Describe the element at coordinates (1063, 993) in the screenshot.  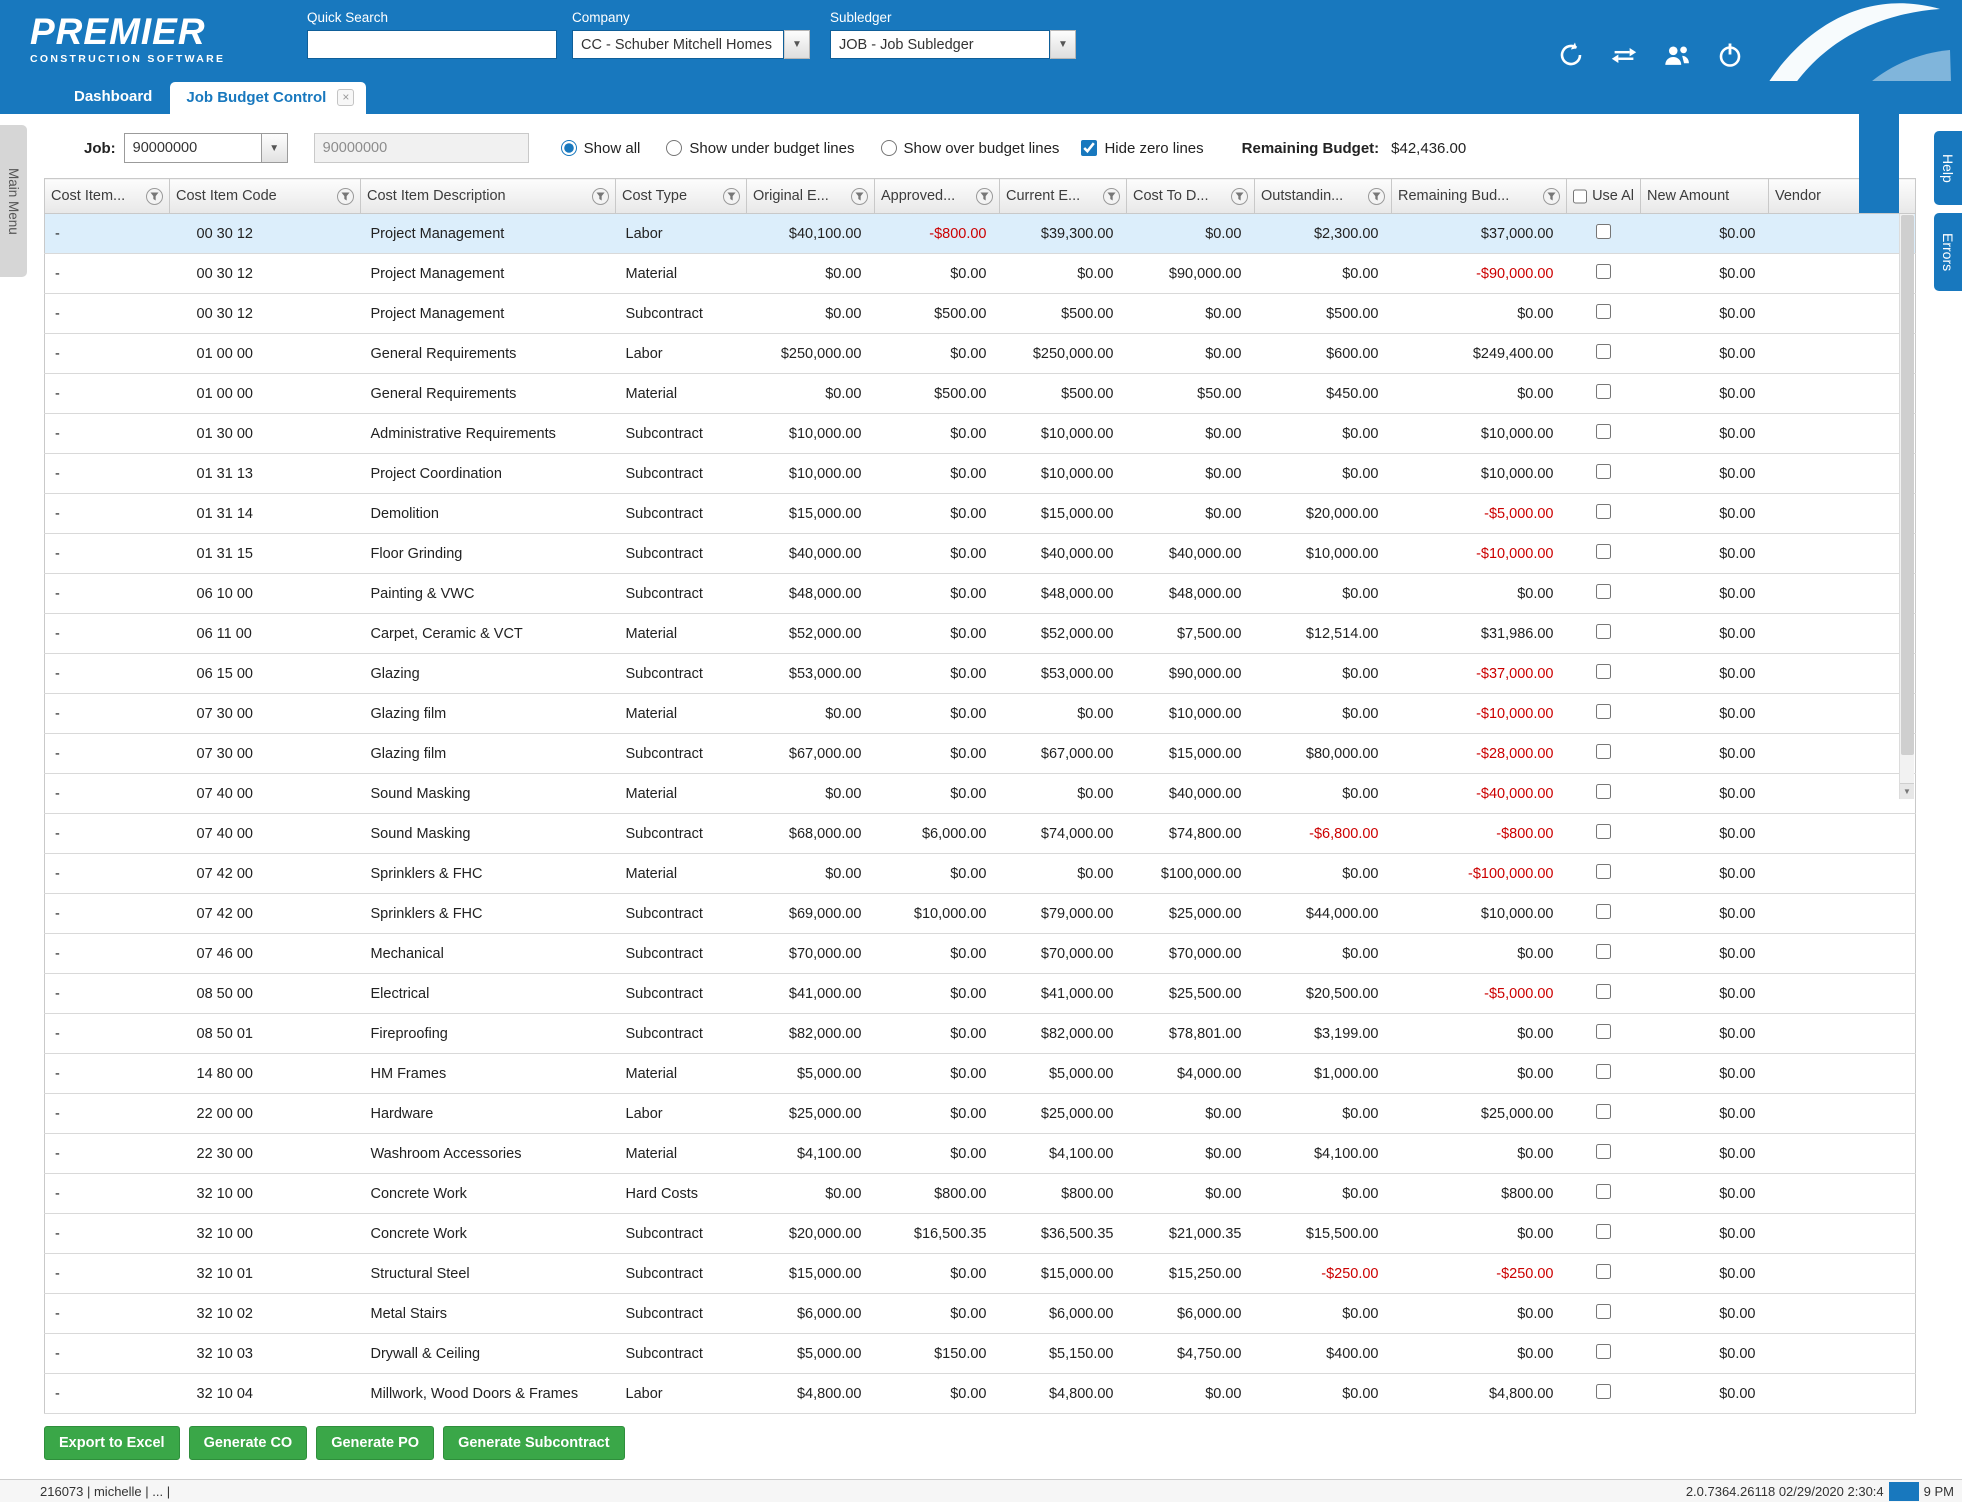
I see `cell-current: $41,000.00` at that location.